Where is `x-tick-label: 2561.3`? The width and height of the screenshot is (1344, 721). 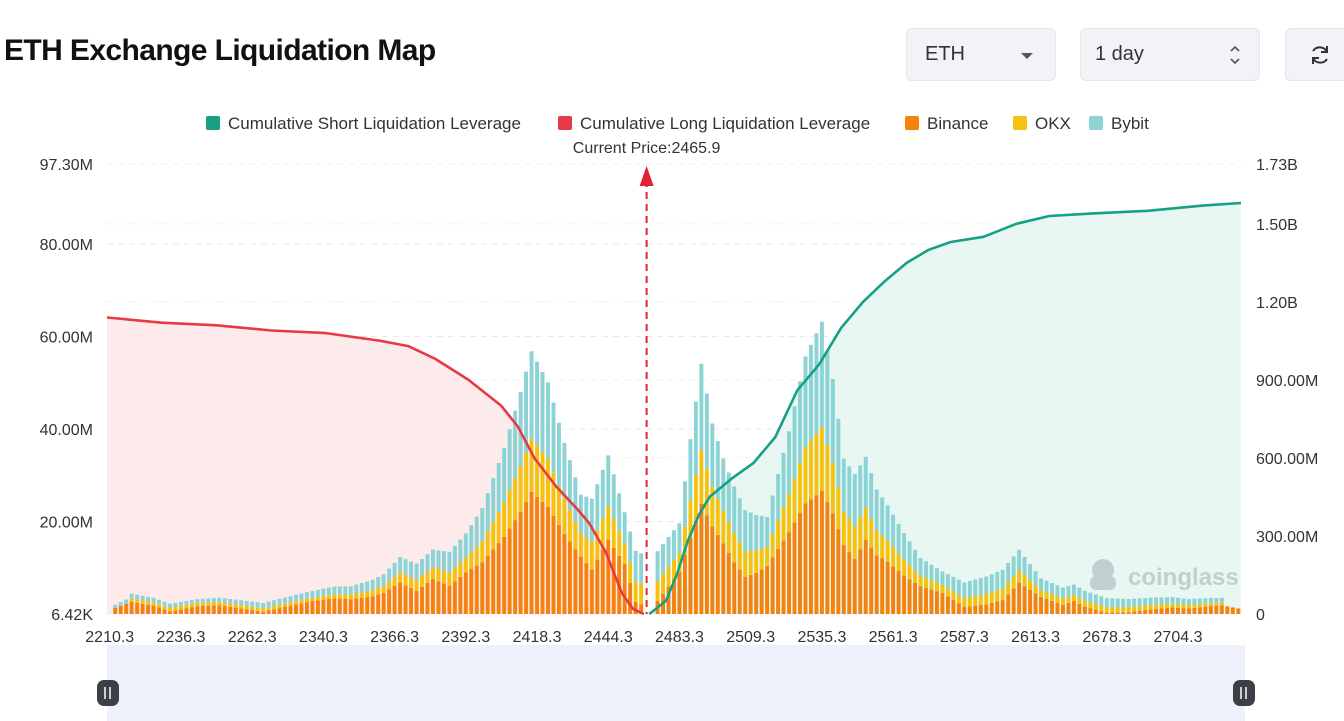
x-tick-label: 2561.3 is located at coordinates (893, 637).